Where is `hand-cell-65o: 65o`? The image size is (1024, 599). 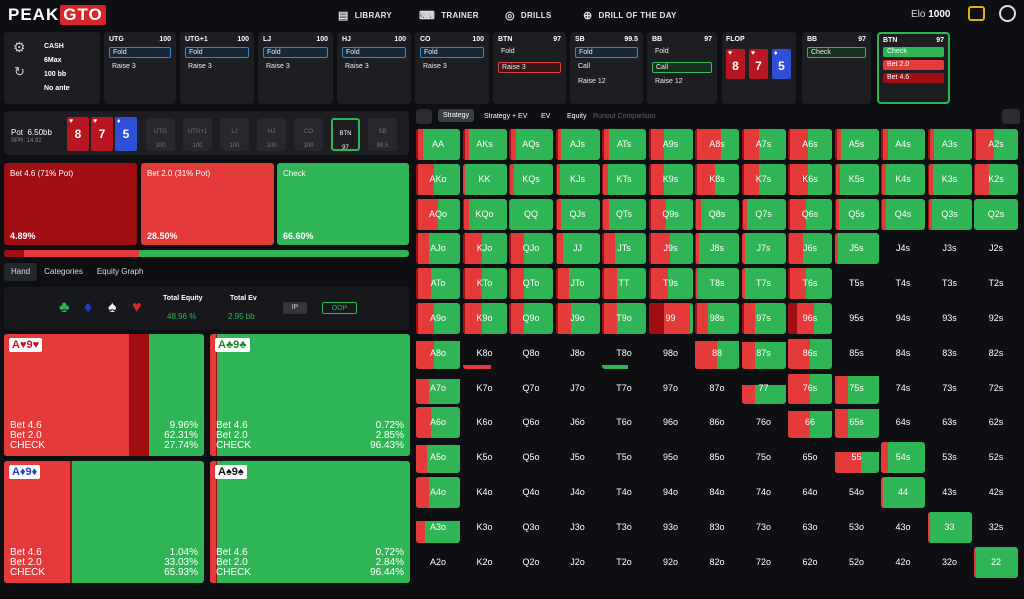 hand-cell-65o: 65o is located at coordinates (810, 457).